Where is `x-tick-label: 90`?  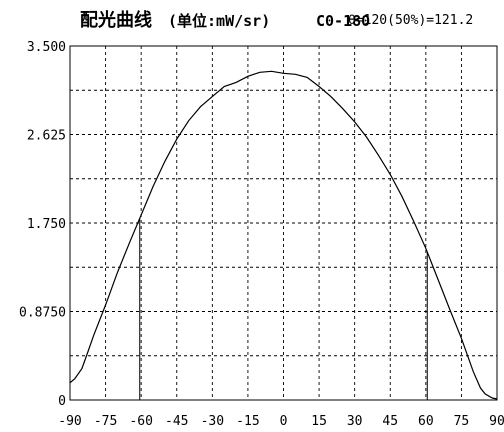
x-tick-label: 90 is located at coordinates (496, 421).